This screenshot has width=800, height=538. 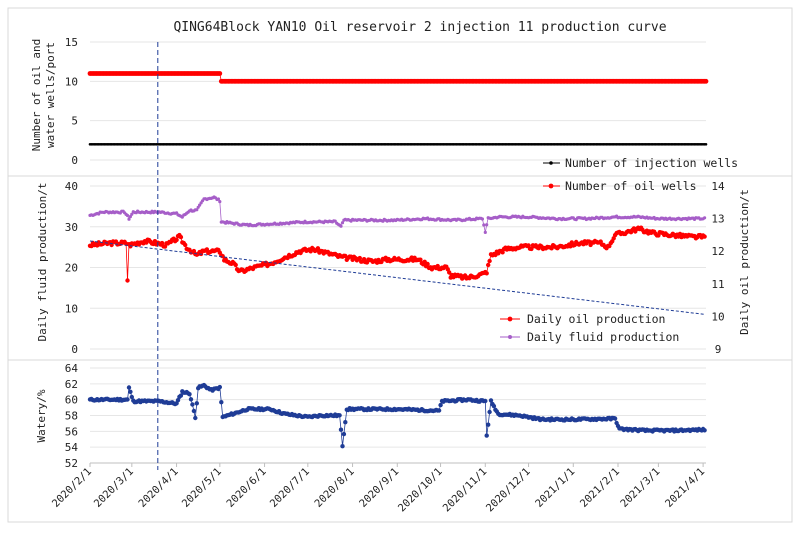 I want to click on x-tick-label: 2021/3/1, so click(x=640, y=488).